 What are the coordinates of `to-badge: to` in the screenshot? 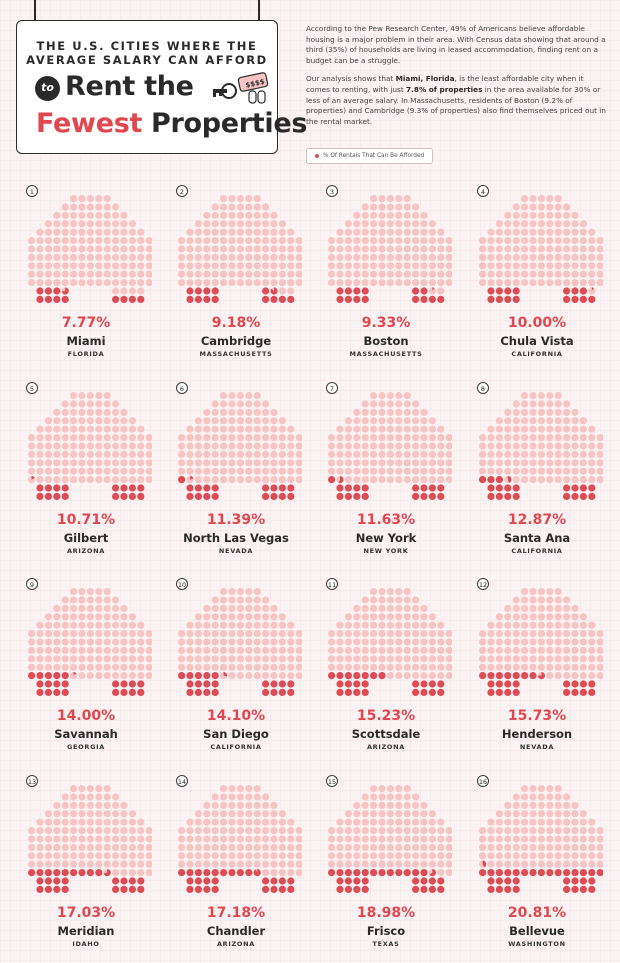 It's located at (47, 88).